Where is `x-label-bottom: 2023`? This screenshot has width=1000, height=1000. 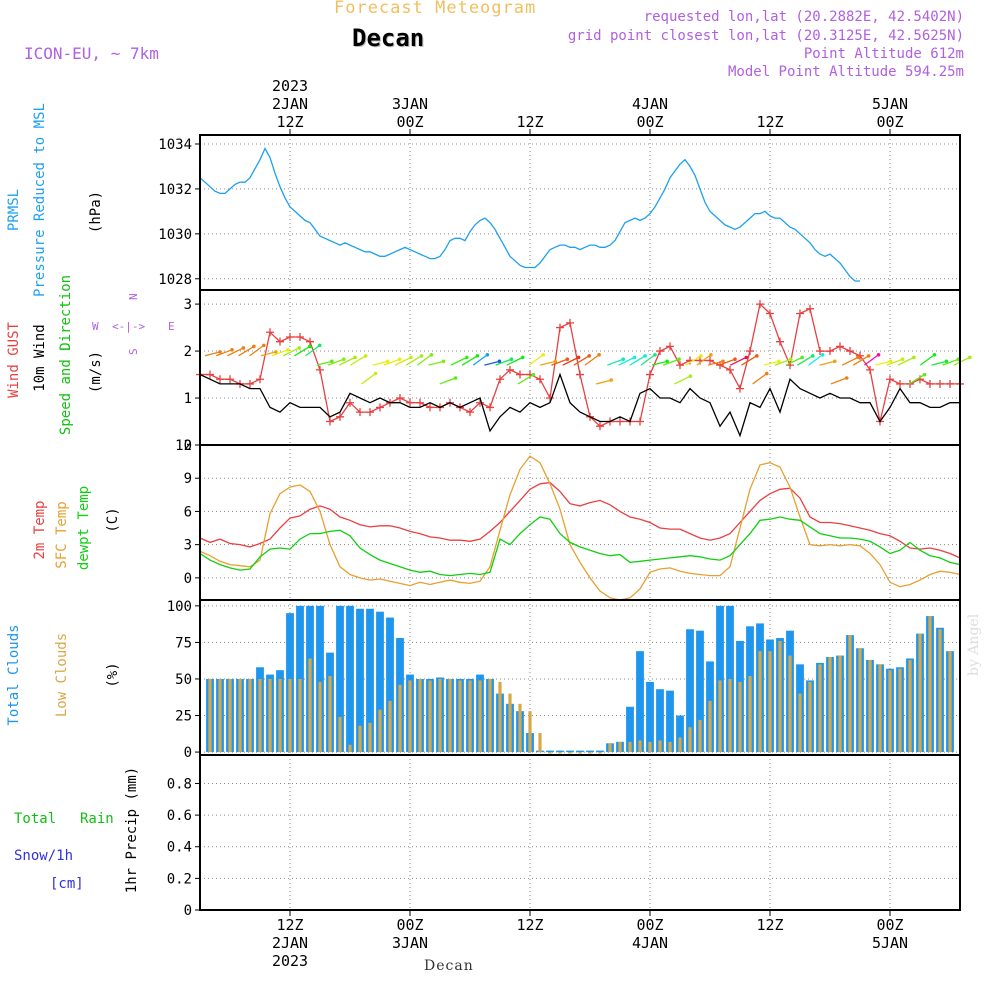
x-label-bottom: 2023 is located at coordinates (290, 961).